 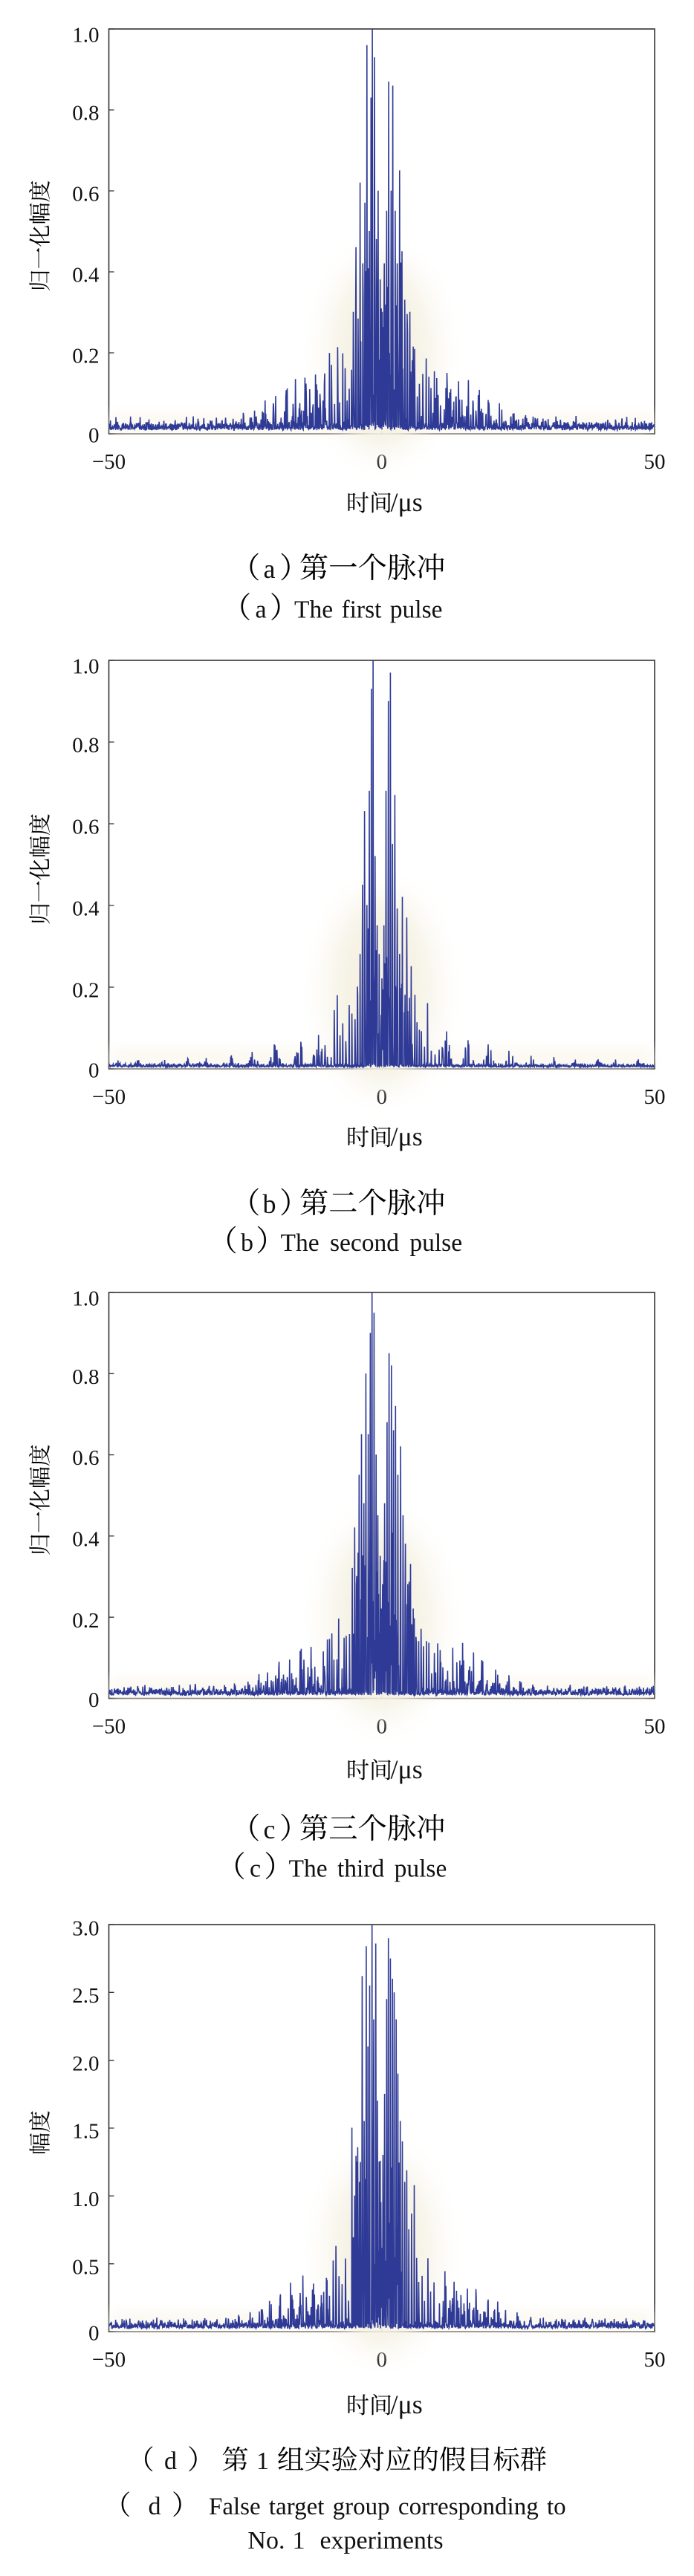 What do you see at coordinates (85, 1929) in the screenshot?
I see `svg-text: 3.0` at bounding box center [85, 1929].